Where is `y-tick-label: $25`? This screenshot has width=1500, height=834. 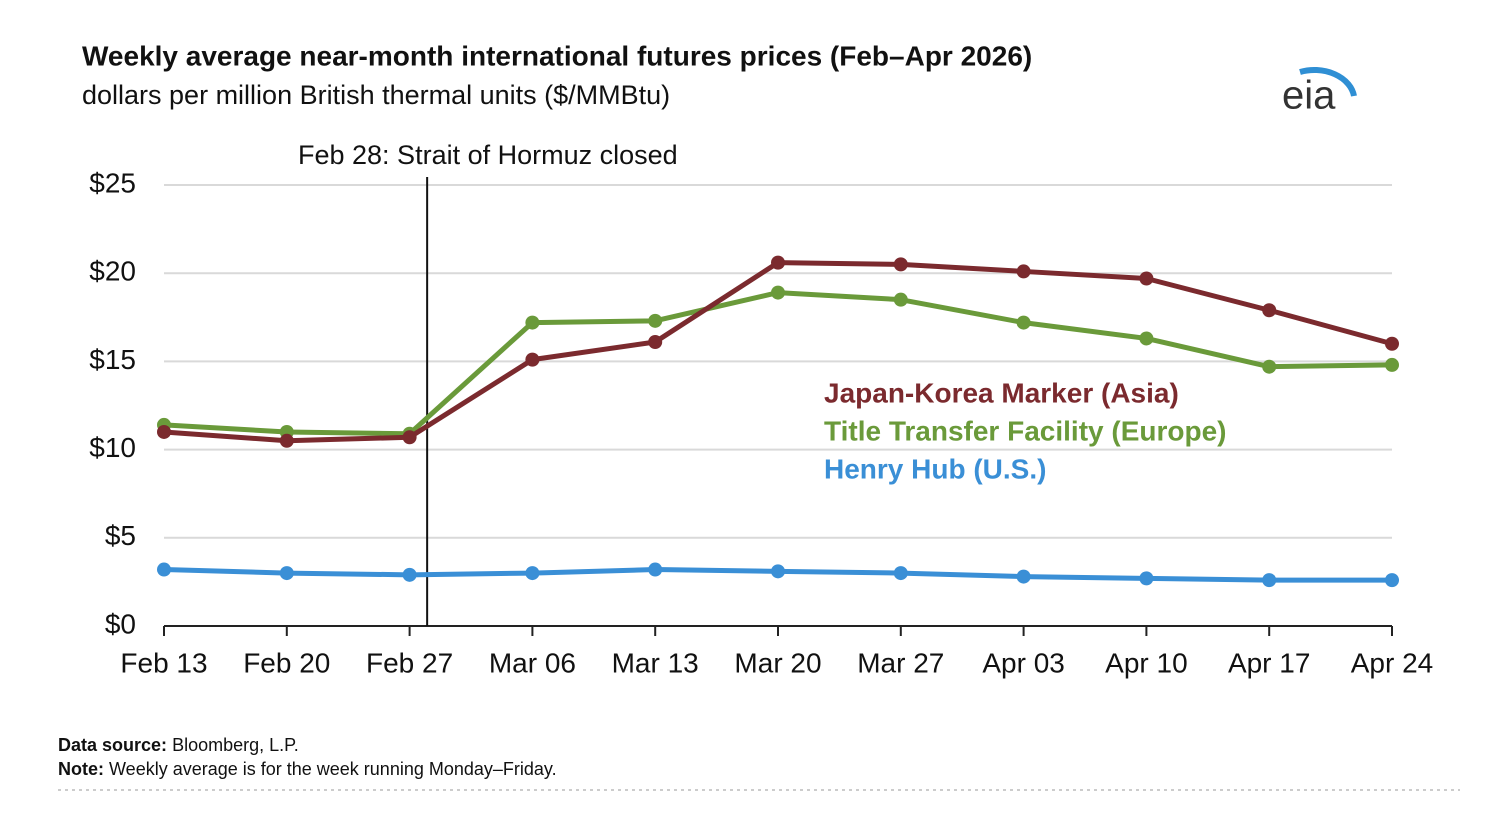 y-tick-label: $25 is located at coordinates (112, 182).